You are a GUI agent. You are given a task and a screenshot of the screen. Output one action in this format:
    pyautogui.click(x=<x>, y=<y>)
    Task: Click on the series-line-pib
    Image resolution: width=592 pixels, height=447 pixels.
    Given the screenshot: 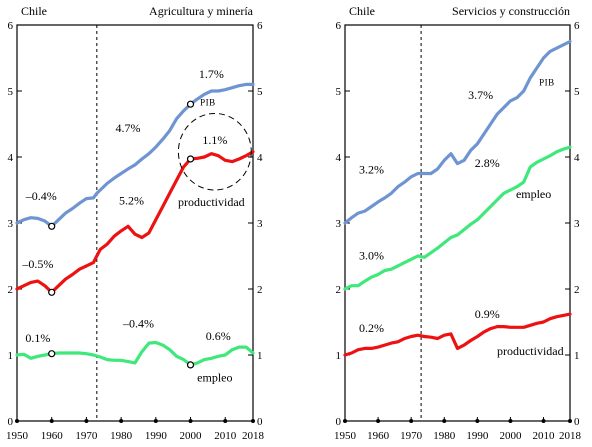 What is the action you would take?
    pyautogui.click(x=135, y=155)
    